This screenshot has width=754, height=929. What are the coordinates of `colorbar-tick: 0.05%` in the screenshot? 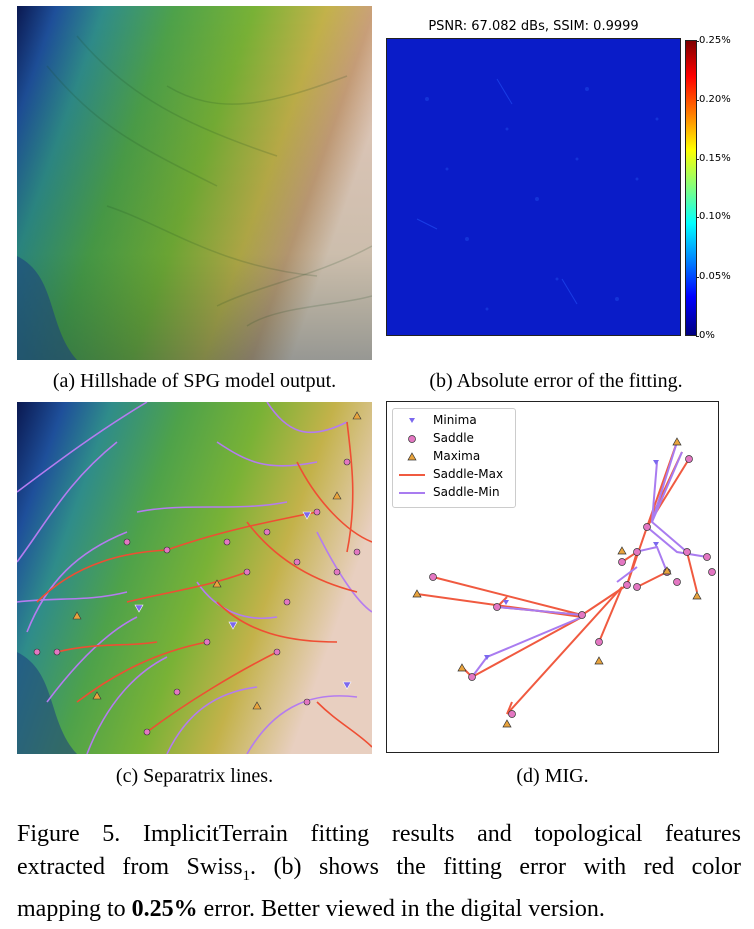 It's located at (713, 276).